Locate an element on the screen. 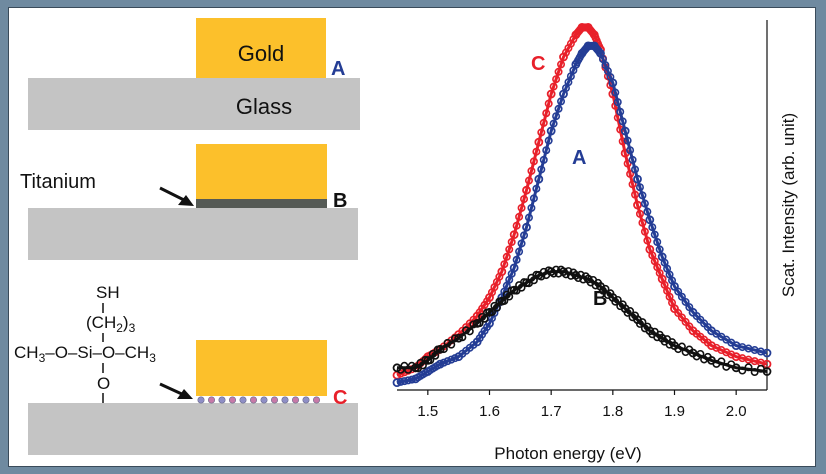 The width and height of the screenshot is (826, 474). schematic-b: Titanium B is located at coordinates (189, 202).